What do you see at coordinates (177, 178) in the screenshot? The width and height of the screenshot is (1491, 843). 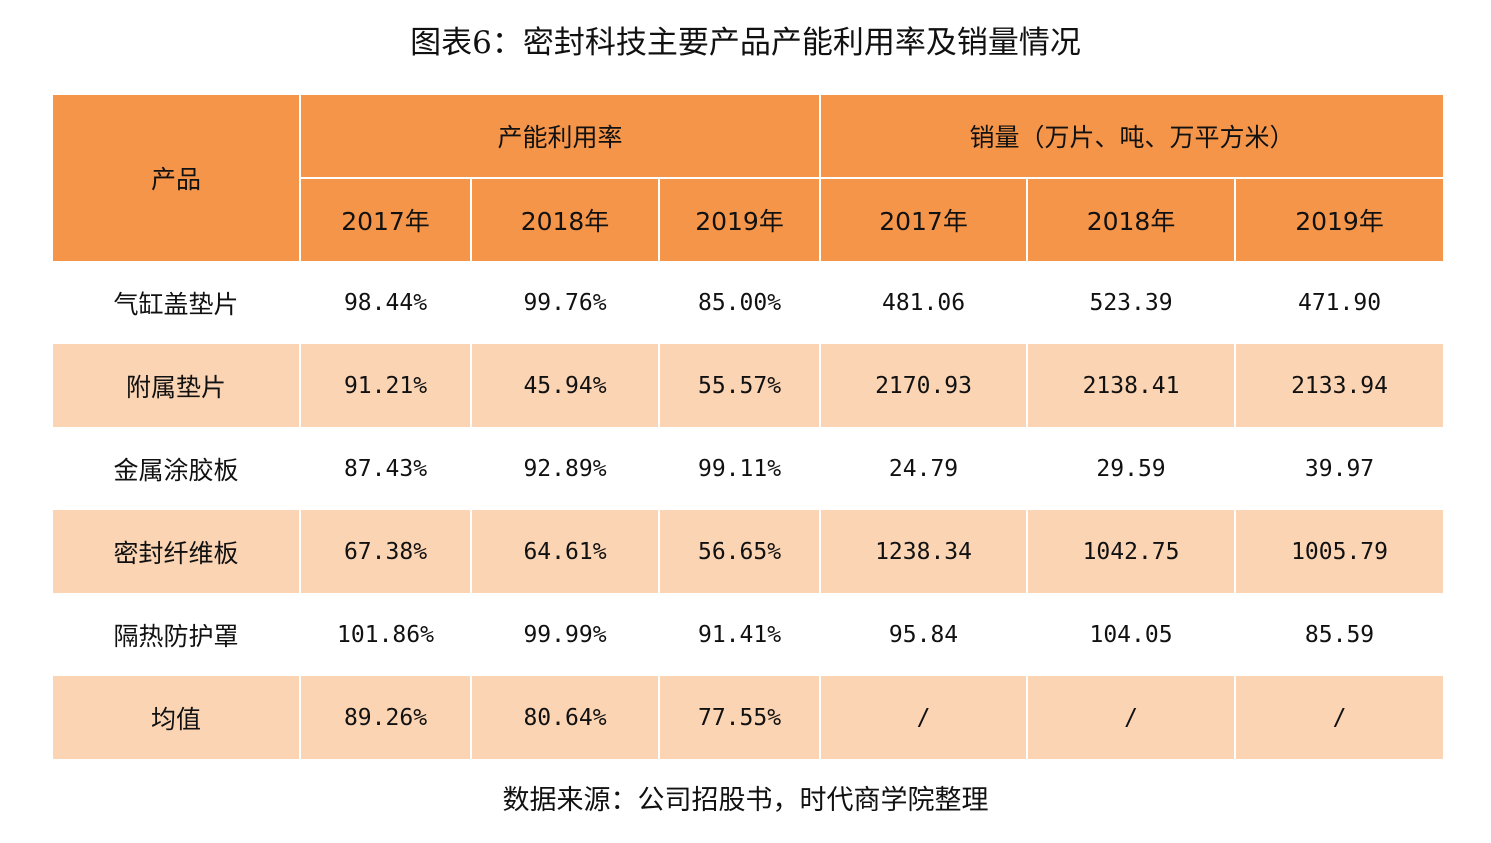 I see `header-product: 产品` at bounding box center [177, 178].